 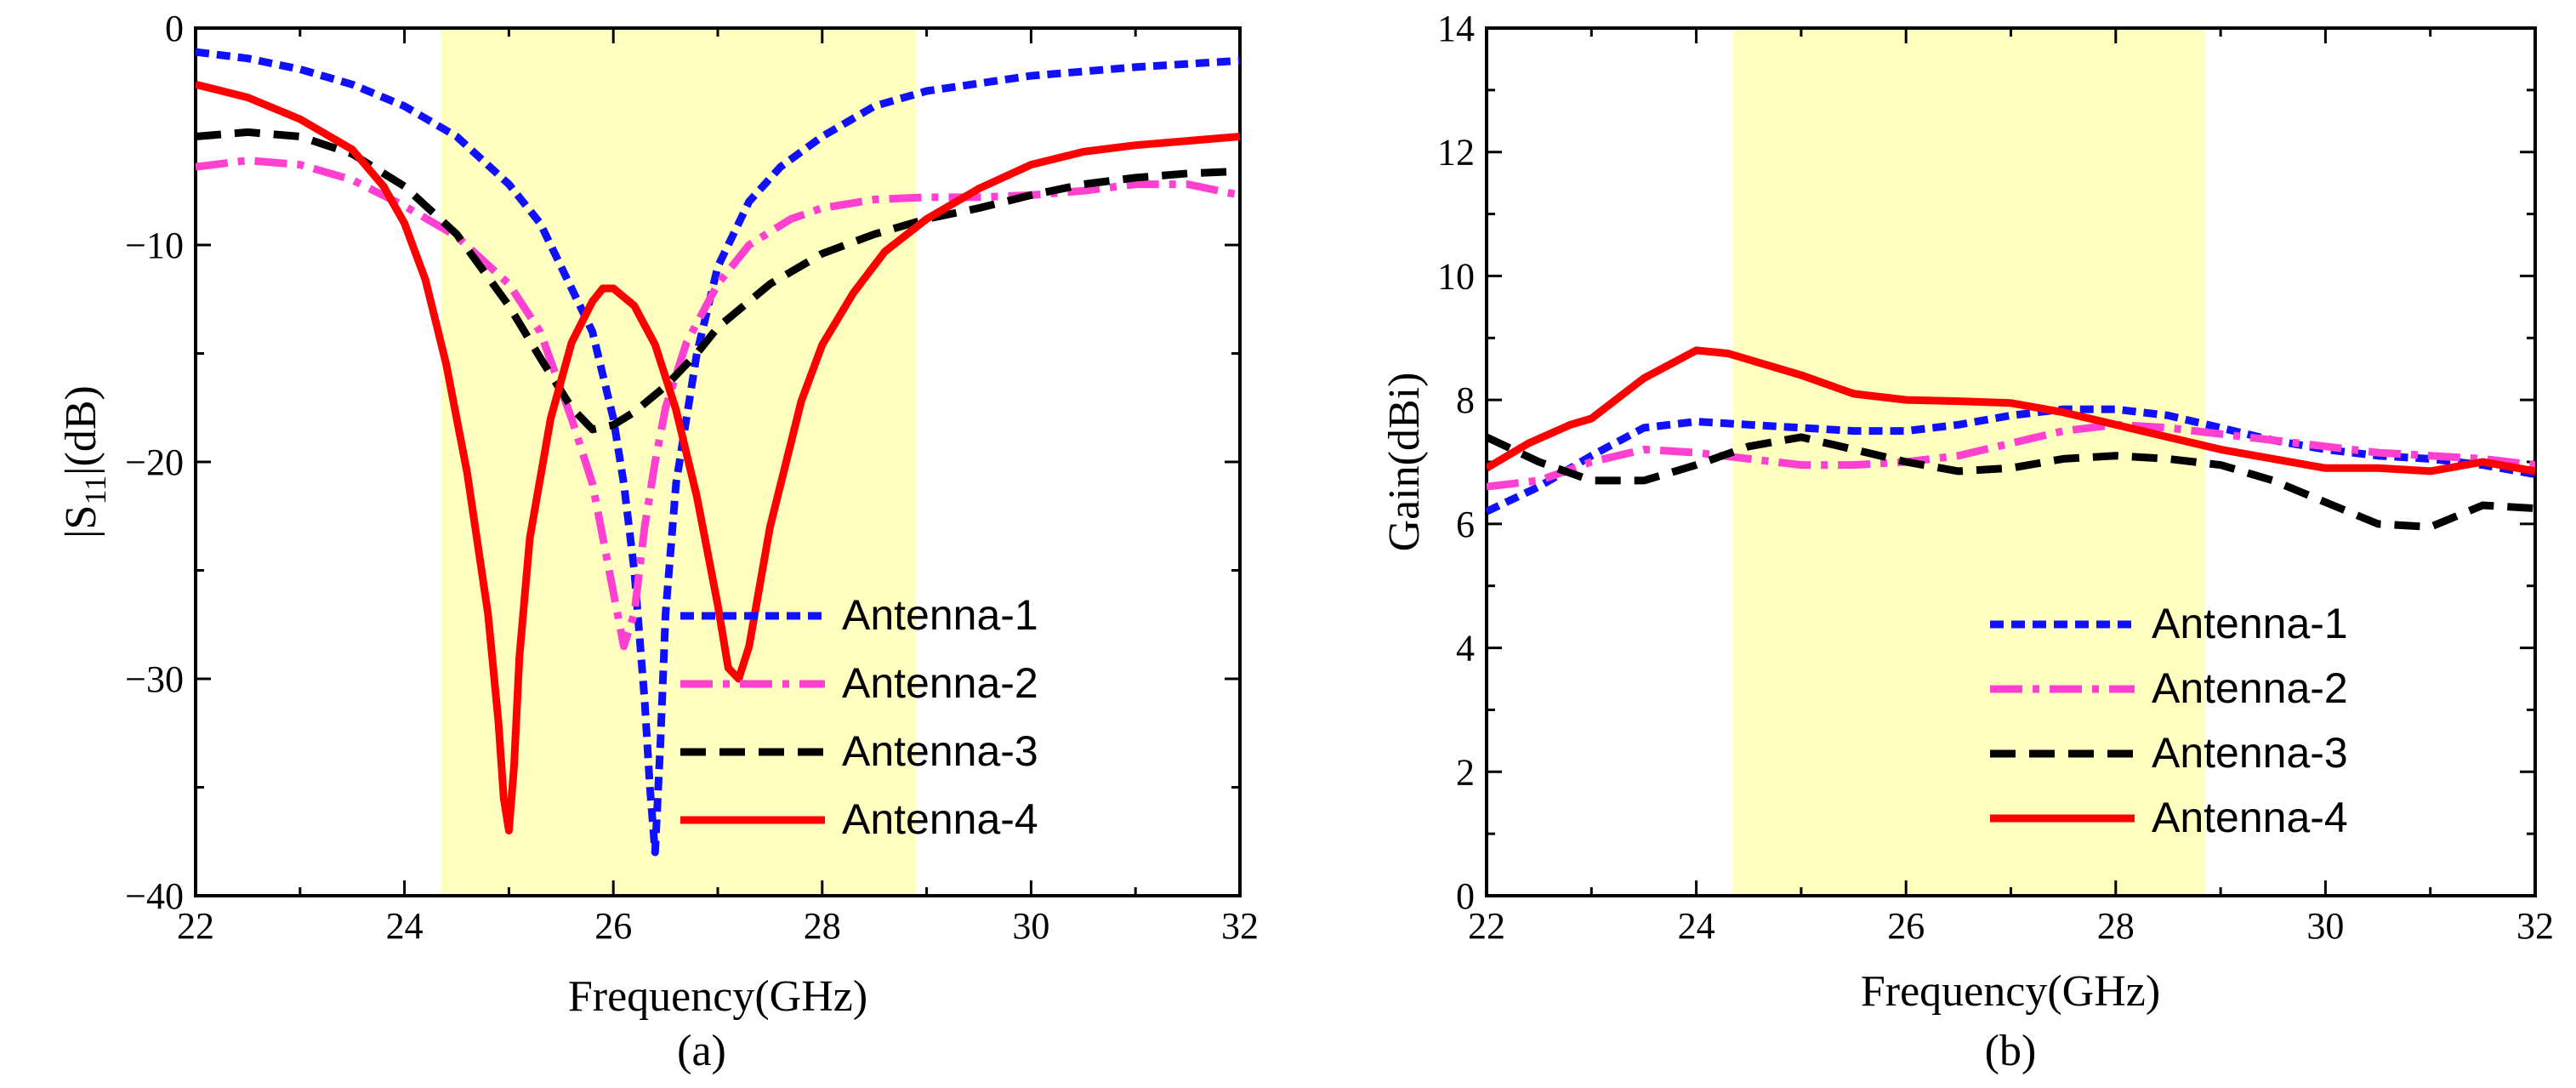 I want to click on legend-a: Antenna-1 Antenna-2 Antenna-3 Antenna-4, so click(x=859, y=717).